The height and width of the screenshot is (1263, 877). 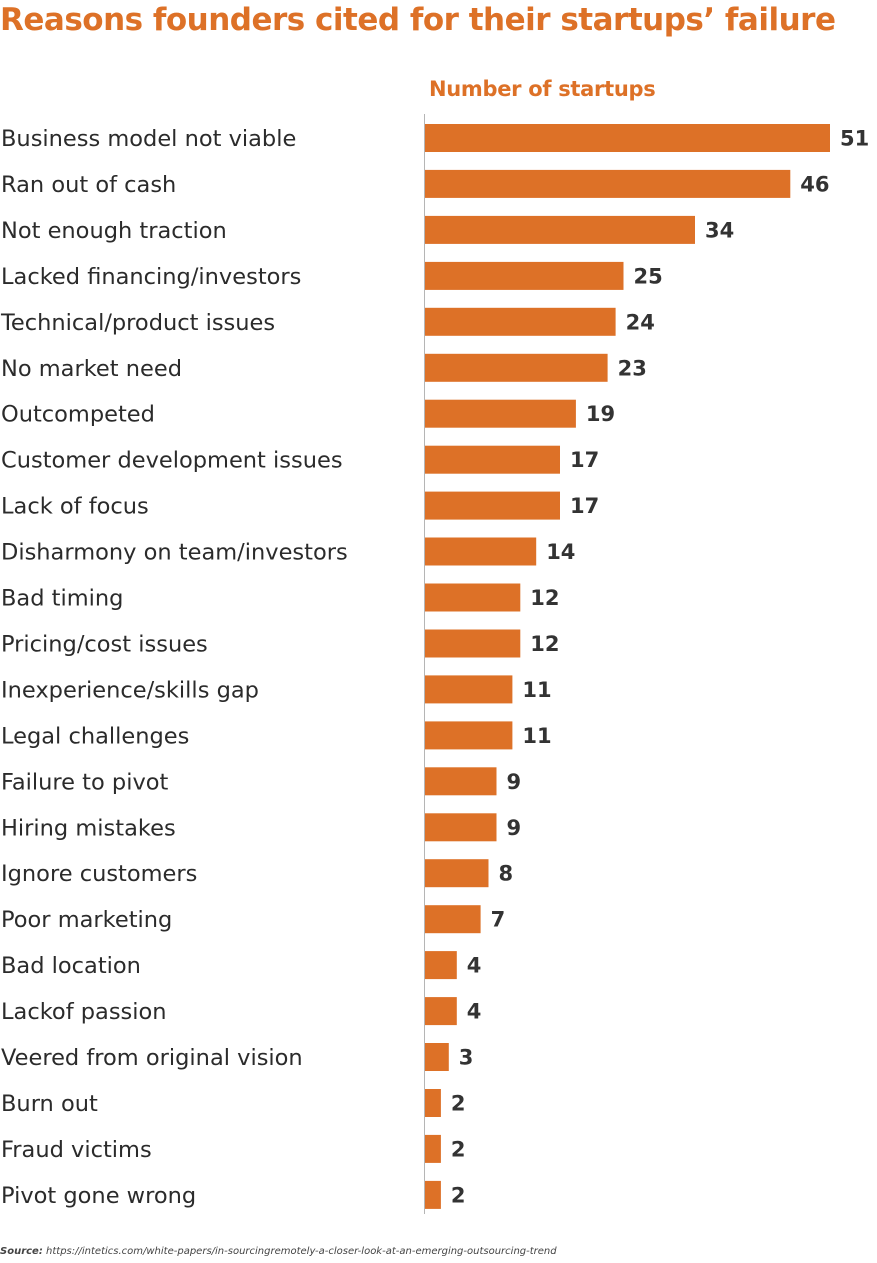 What do you see at coordinates (21, 1251) in the screenshot?
I see `source-label: Source:` at bounding box center [21, 1251].